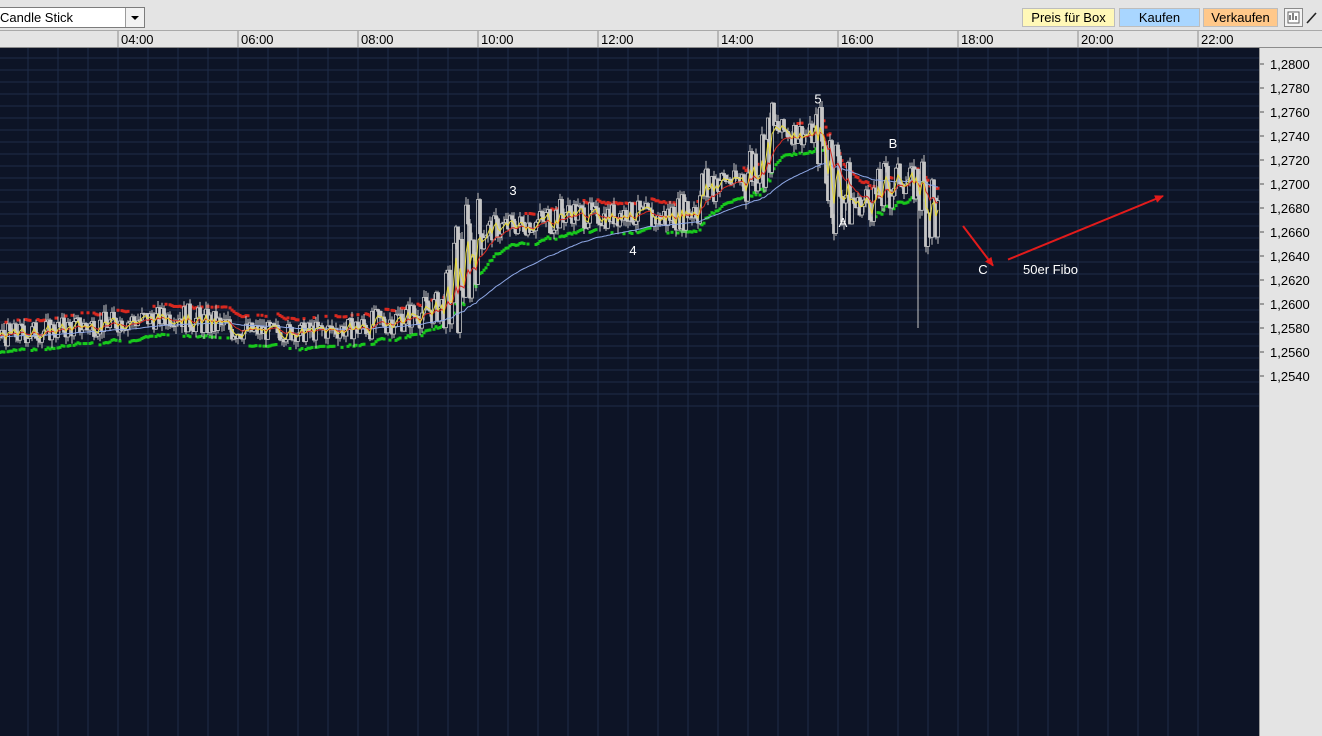 This screenshot has width=1322, height=736. Describe the element at coordinates (843, 222) in the screenshot. I see `wave-annotation: A` at that location.